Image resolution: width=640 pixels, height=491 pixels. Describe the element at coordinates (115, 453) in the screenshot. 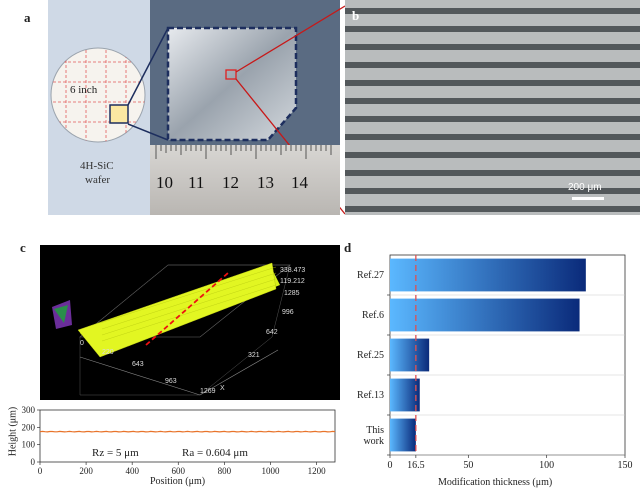

I see `rz-annotation: Rz = 5 μm` at that location.